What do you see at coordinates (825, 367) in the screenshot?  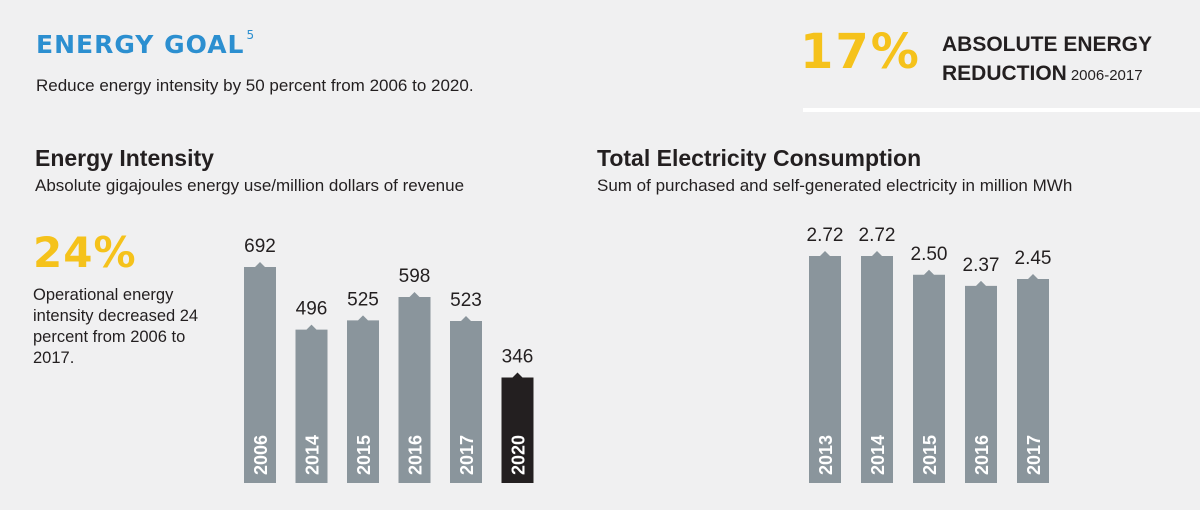 I see `bar-2013` at bounding box center [825, 367].